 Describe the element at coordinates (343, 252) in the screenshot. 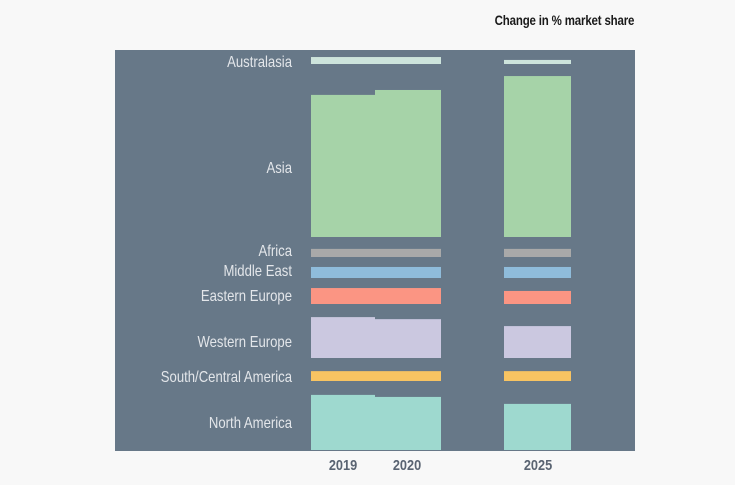

I see `bar-2019-africa` at that location.